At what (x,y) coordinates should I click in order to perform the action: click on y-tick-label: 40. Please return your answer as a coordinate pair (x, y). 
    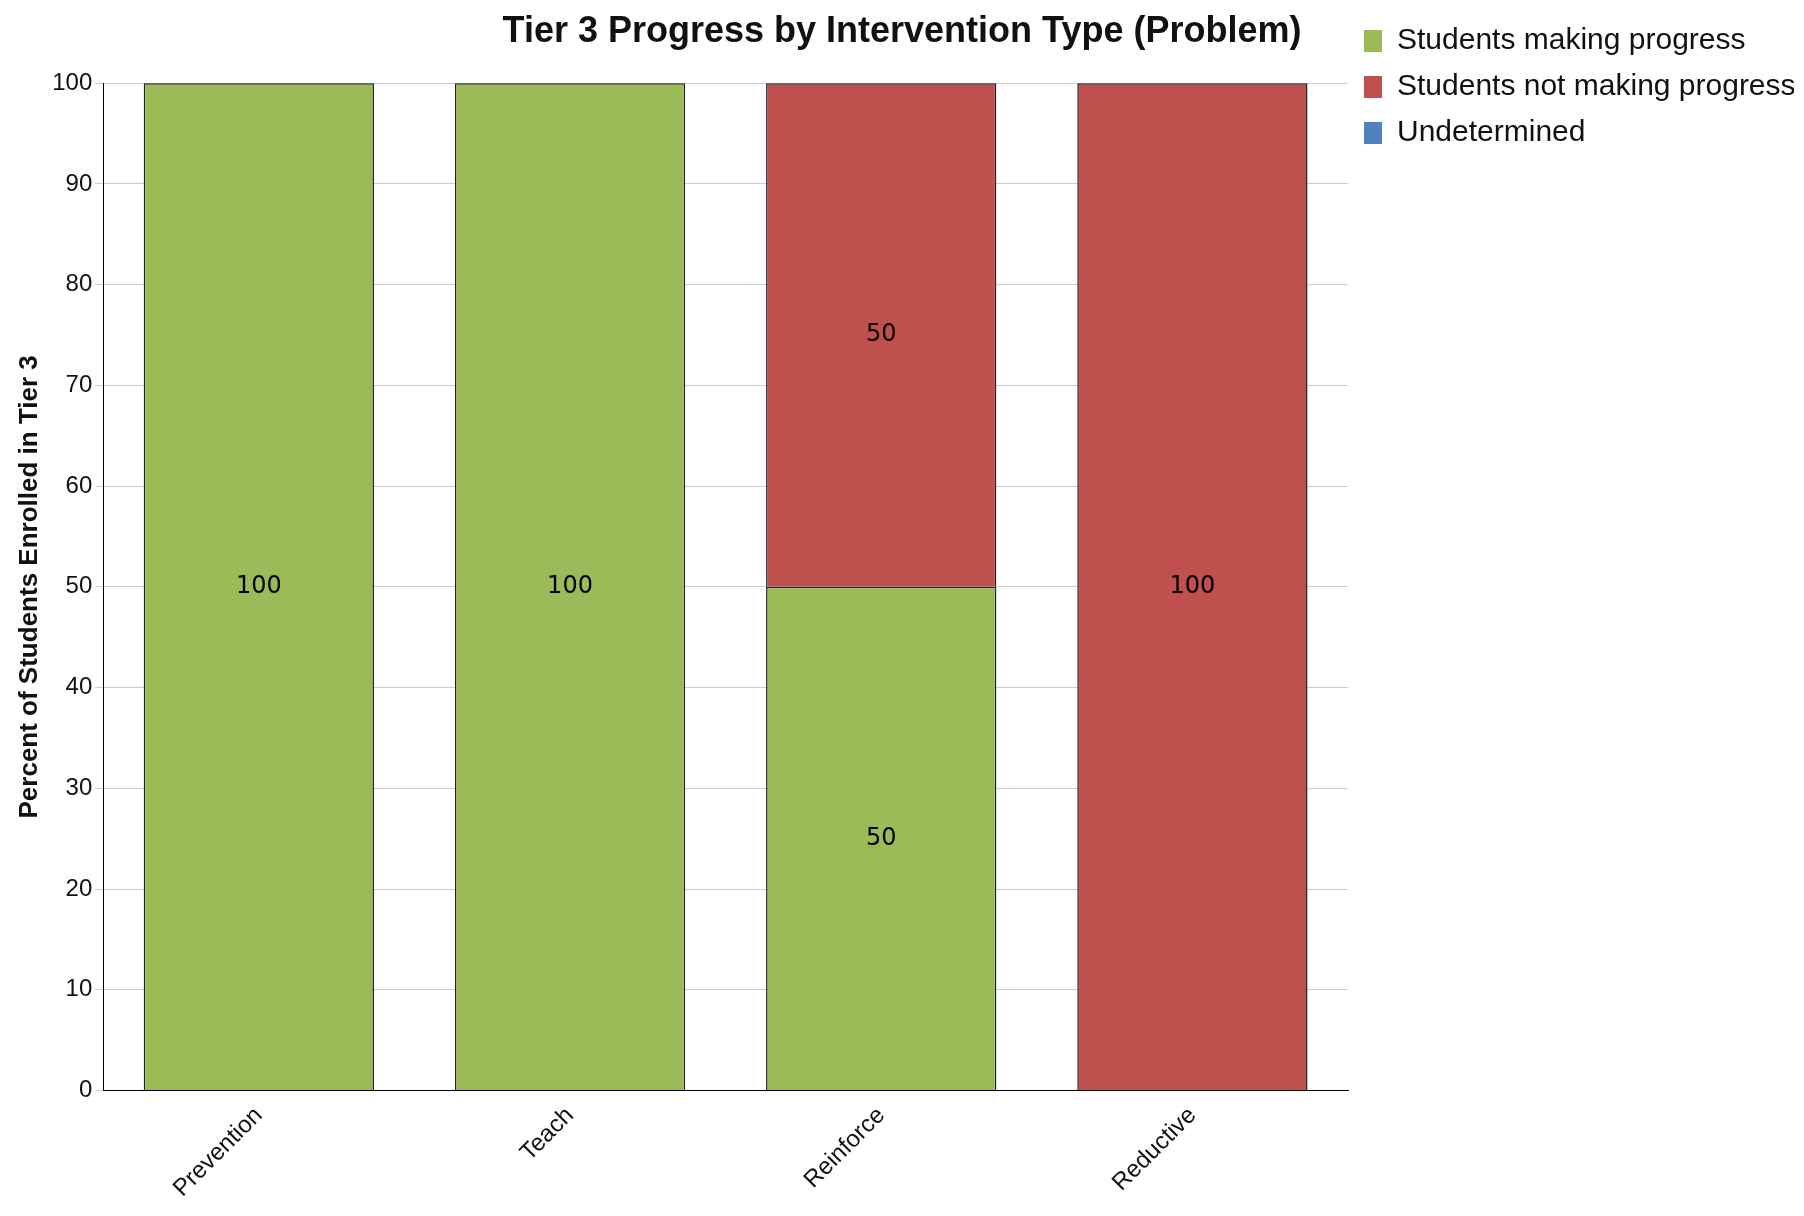
    Looking at the image, I should click on (79, 686).